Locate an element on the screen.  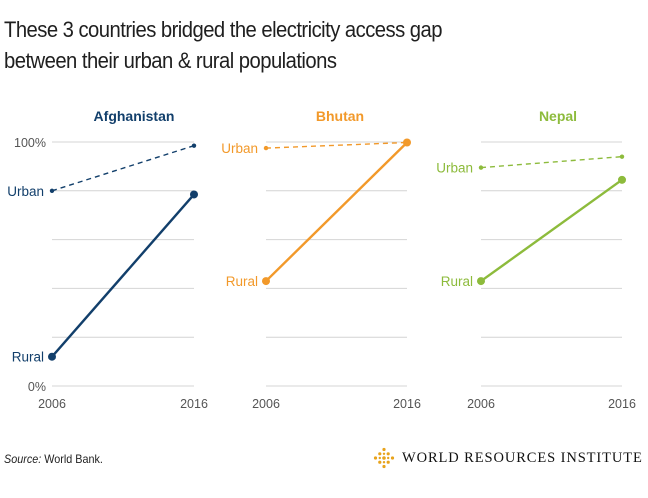
source-label: Source: is located at coordinates (23, 459).